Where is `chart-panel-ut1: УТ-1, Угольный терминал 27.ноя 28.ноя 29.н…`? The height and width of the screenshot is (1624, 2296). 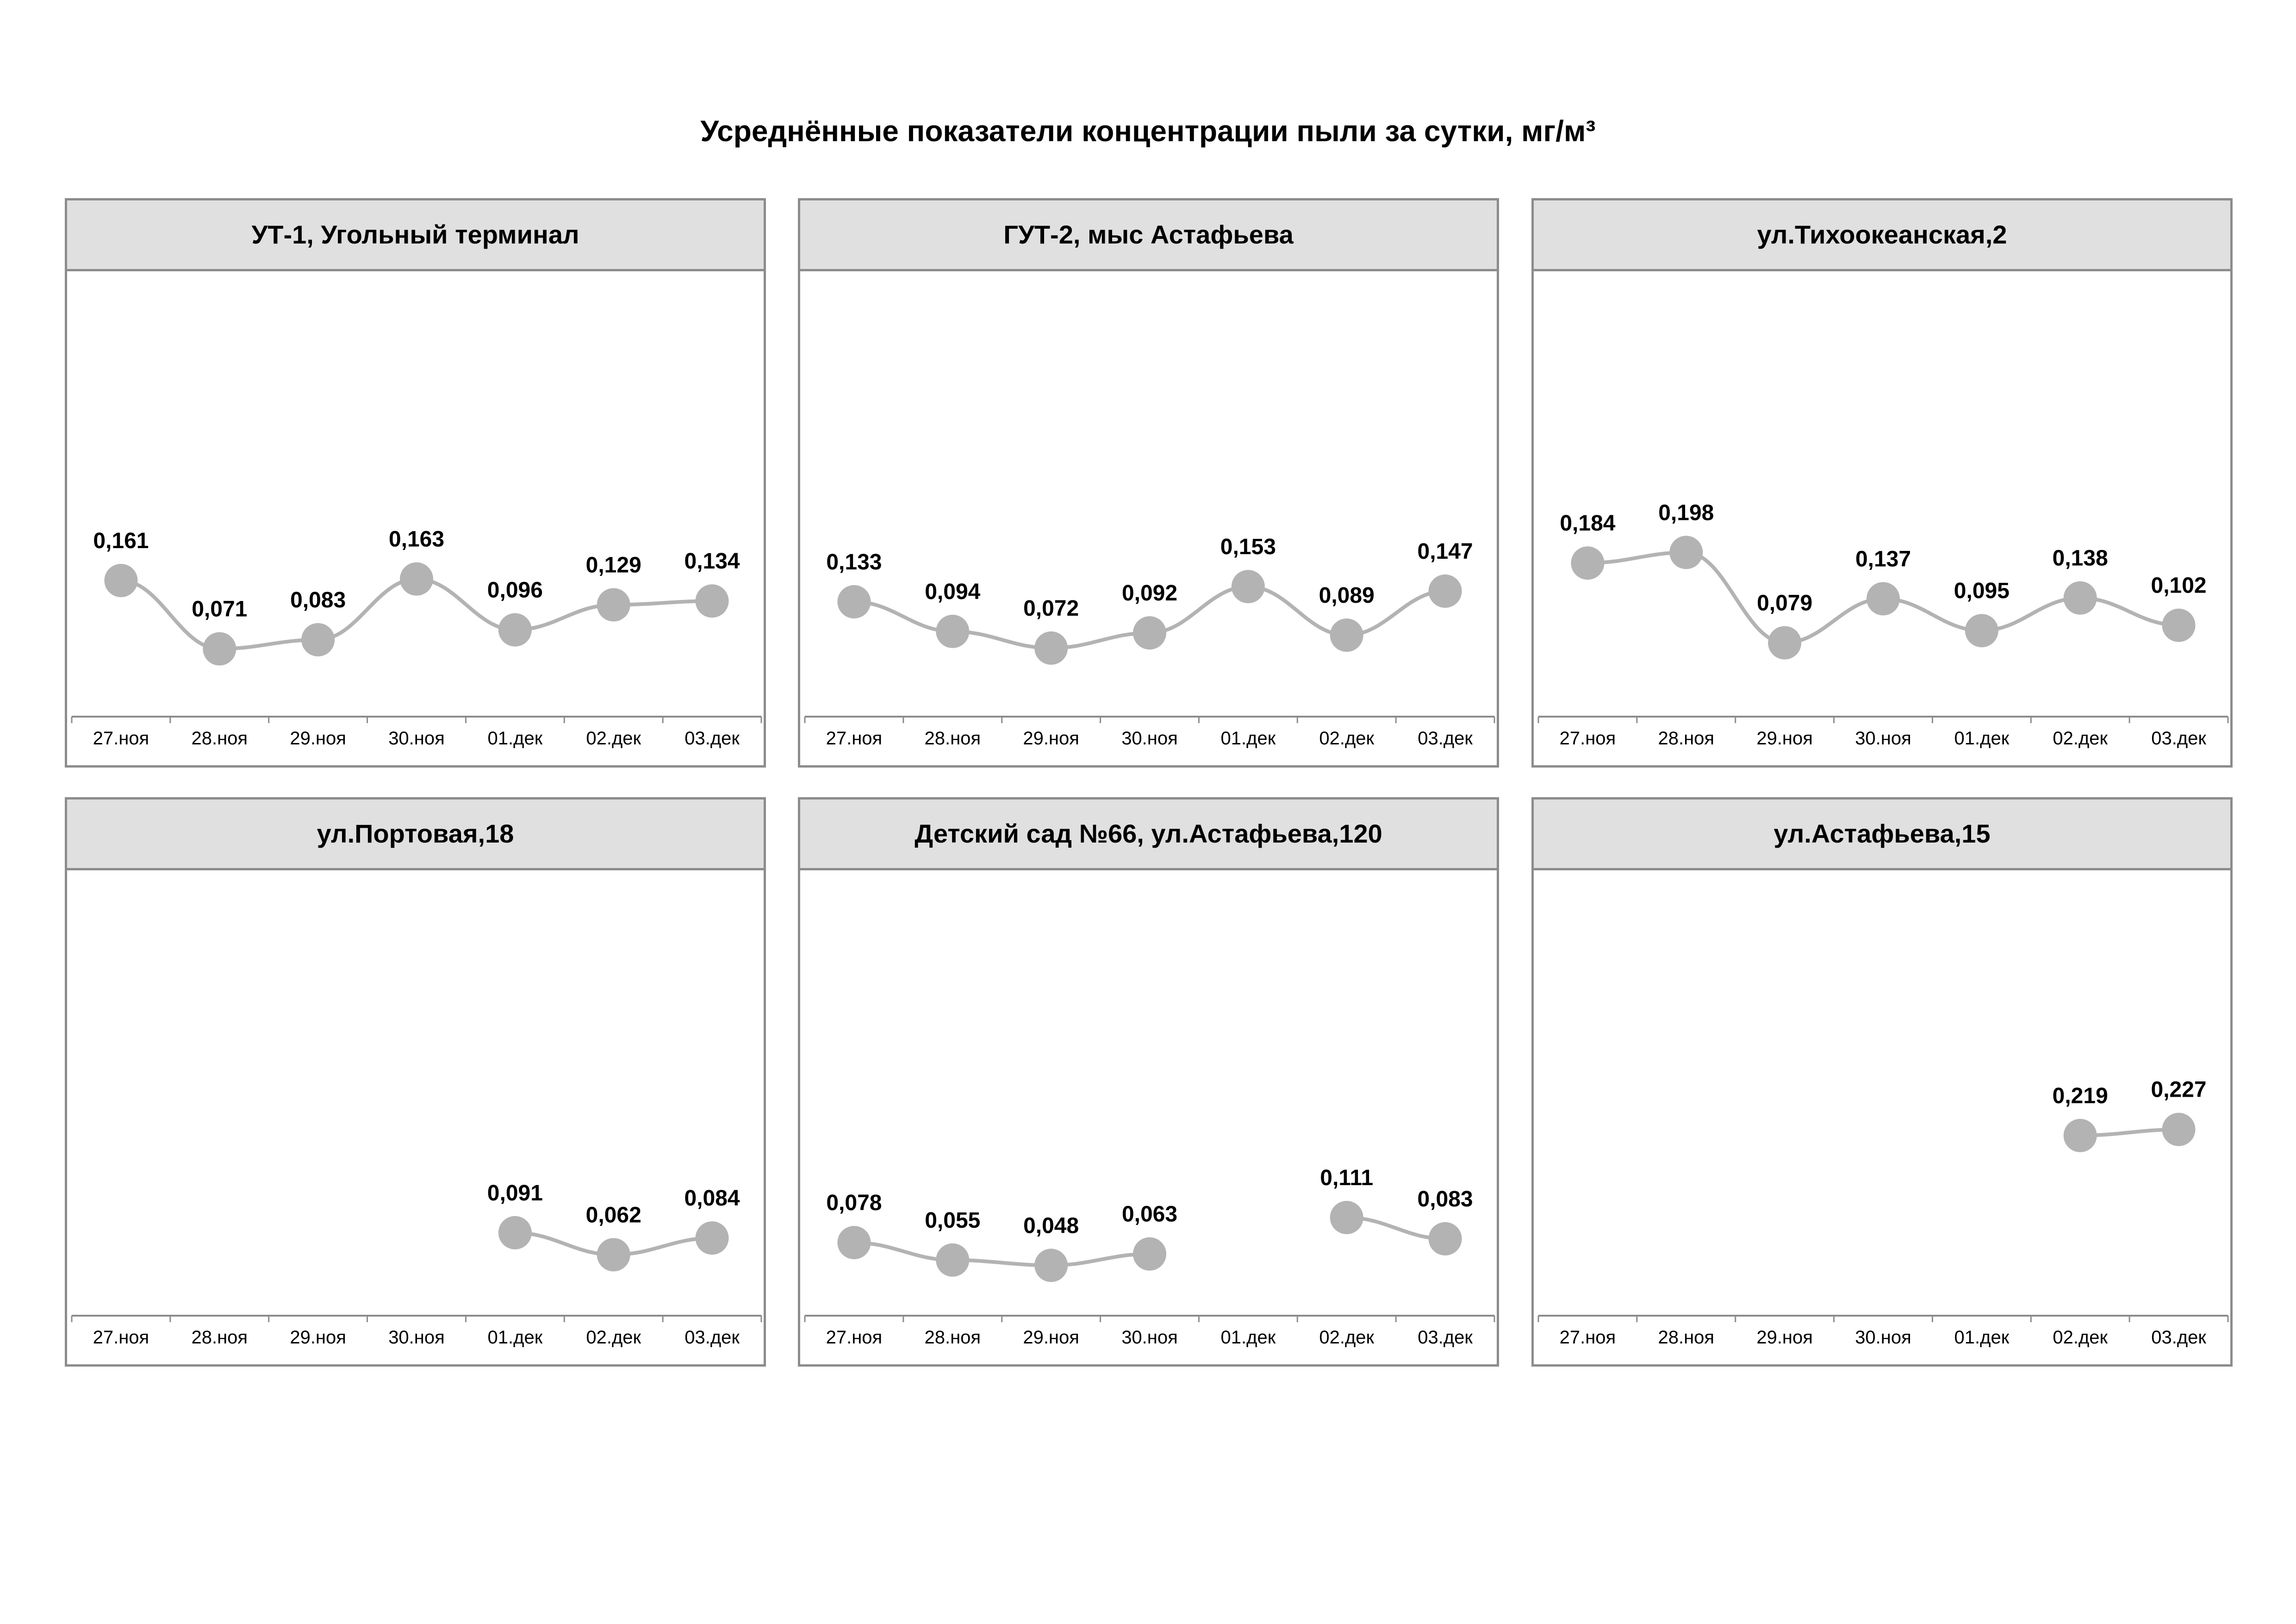
chart-panel-ut1: УТ-1, Угольный терминал 27.ноя 28.ноя 29.н… is located at coordinates (415, 483).